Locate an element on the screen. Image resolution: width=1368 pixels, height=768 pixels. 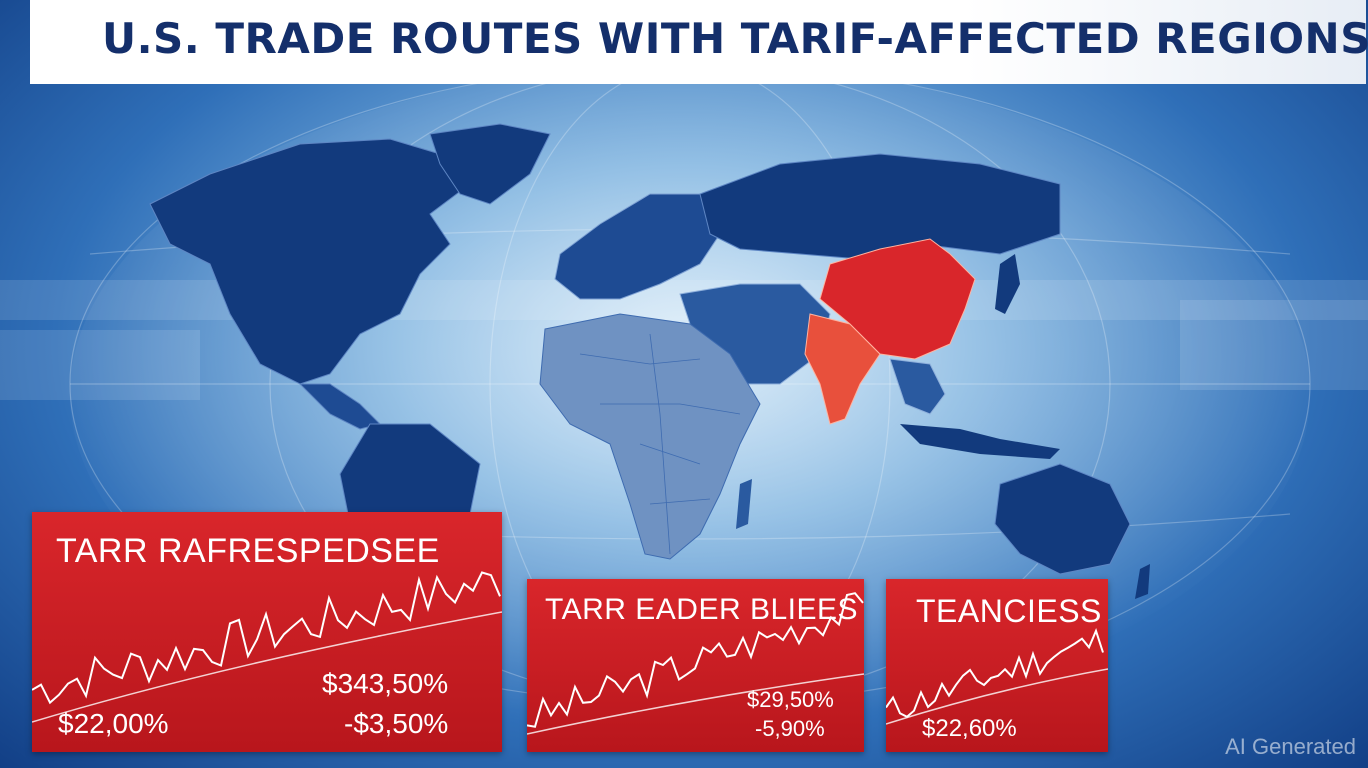
greenland is located at coordinates (490, 164).